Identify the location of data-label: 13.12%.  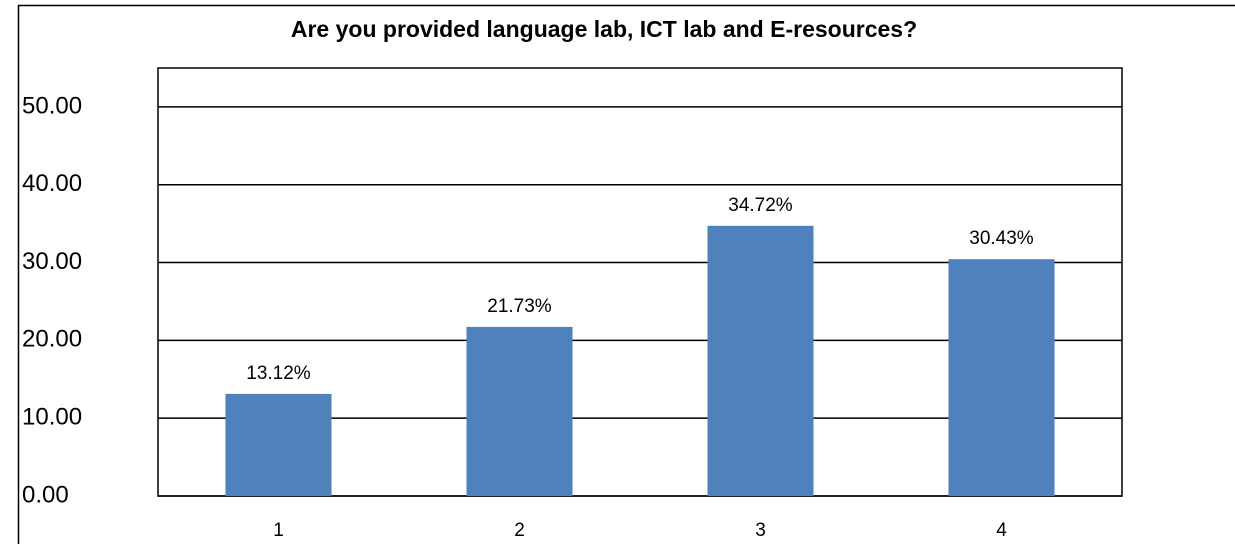
(278, 373).